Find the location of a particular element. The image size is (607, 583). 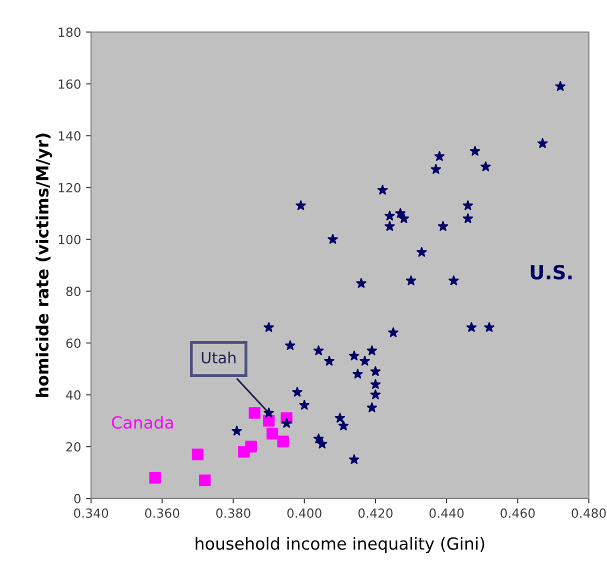

y-tick-label: 80 is located at coordinates (73, 291).